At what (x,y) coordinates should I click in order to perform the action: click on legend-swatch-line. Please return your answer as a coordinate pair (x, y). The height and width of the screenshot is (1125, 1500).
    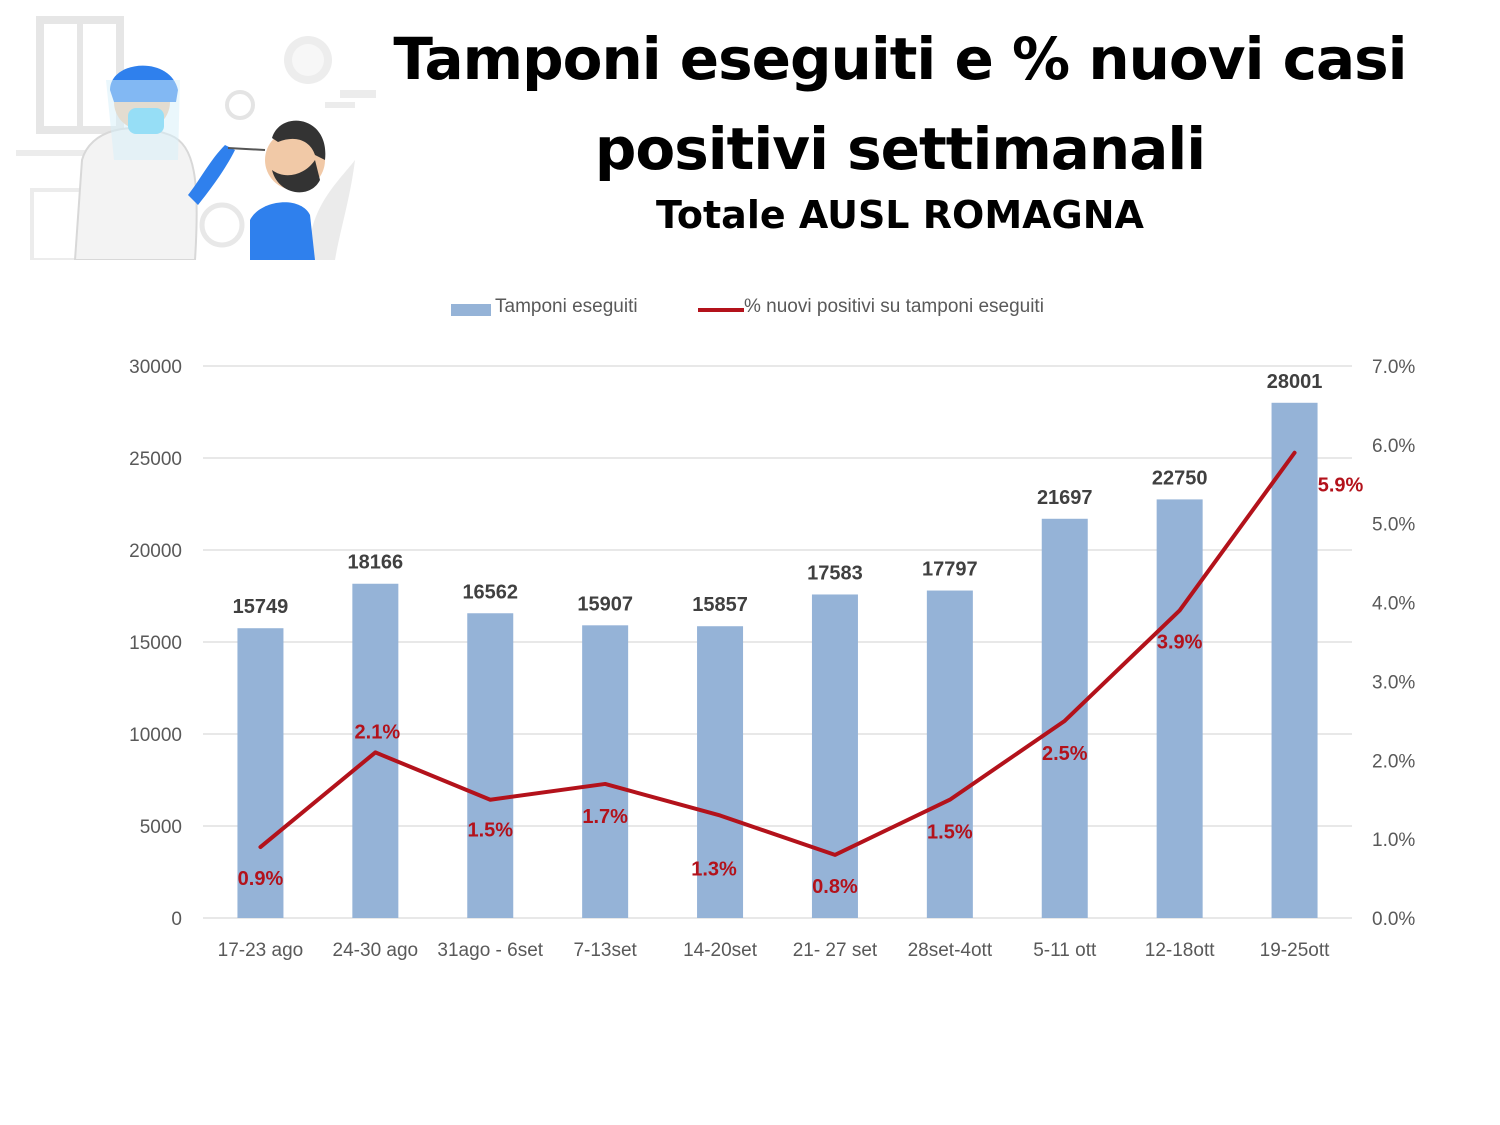
    Looking at the image, I should click on (721, 310).